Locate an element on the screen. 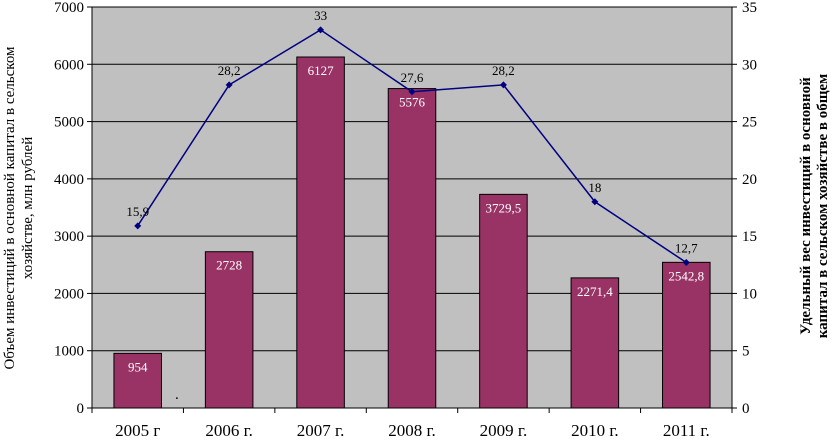  y-right-label-line-1: Удельный вес инвестиций в основной is located at coordinates (806, 206).